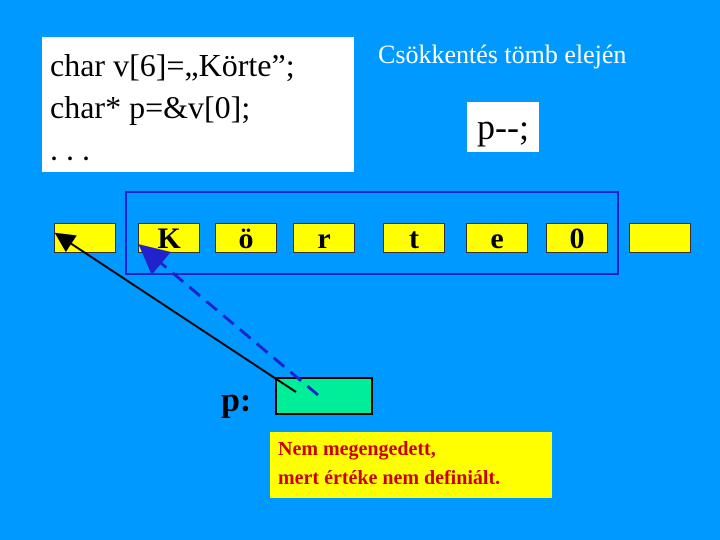 The image size is (720, 540). What do you see at coordinates (357, 449) in the screenshot?
I see `note-line-1: Nem megengedett,` at bounding box center [357, 449].